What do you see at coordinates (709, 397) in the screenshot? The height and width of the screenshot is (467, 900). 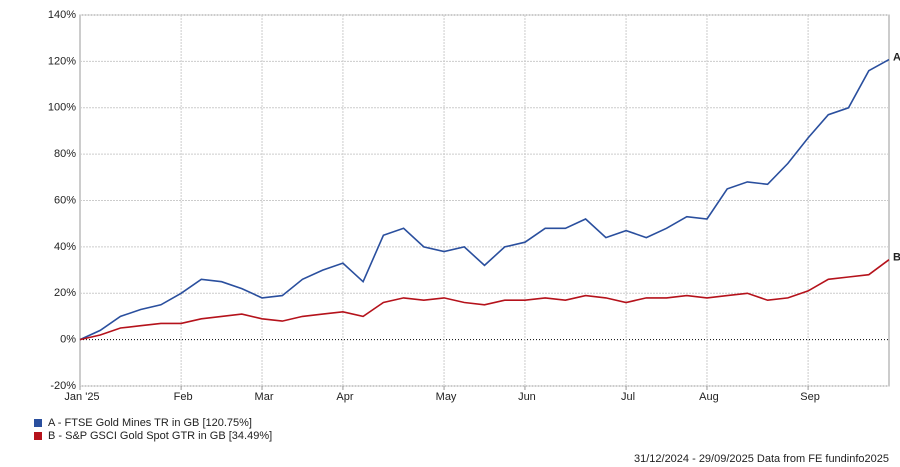 I see `x-tick-label: Aug` at bounding box center [709, 397].